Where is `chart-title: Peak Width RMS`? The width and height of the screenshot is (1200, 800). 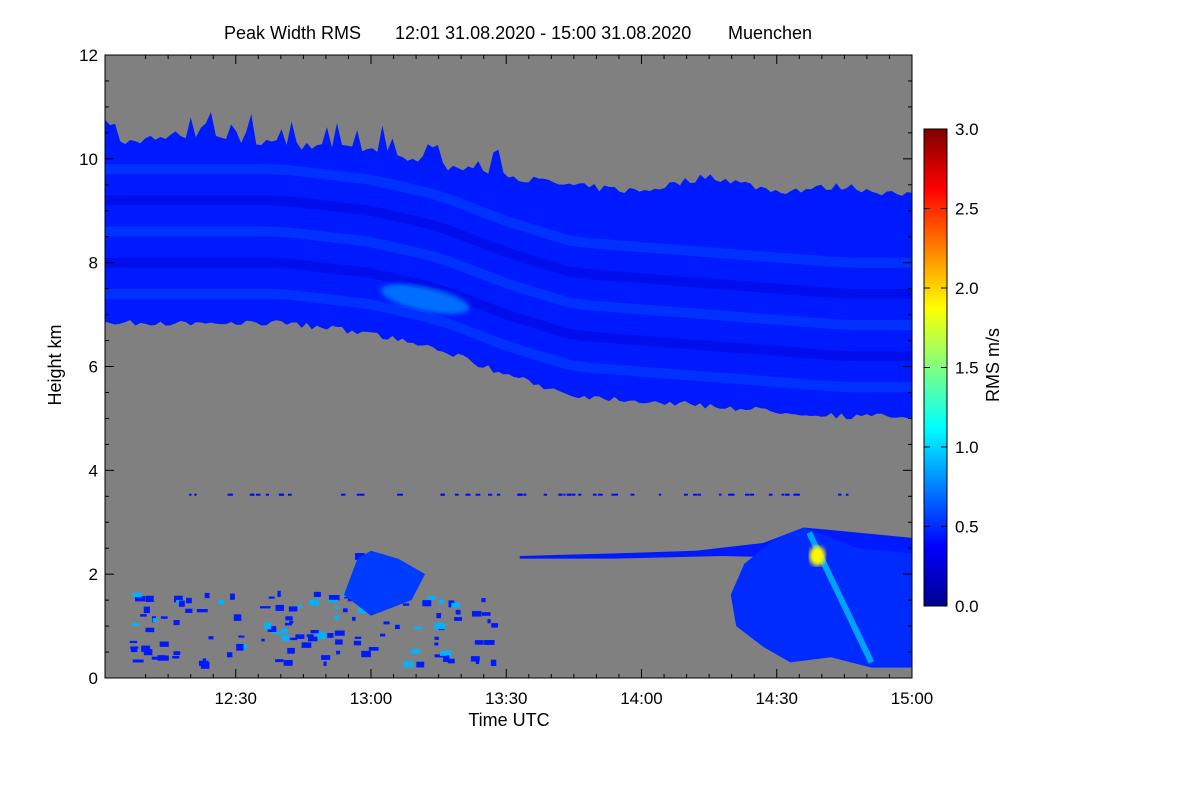 chart-title: Peak Width RMS is located at coordinates (292, 33).